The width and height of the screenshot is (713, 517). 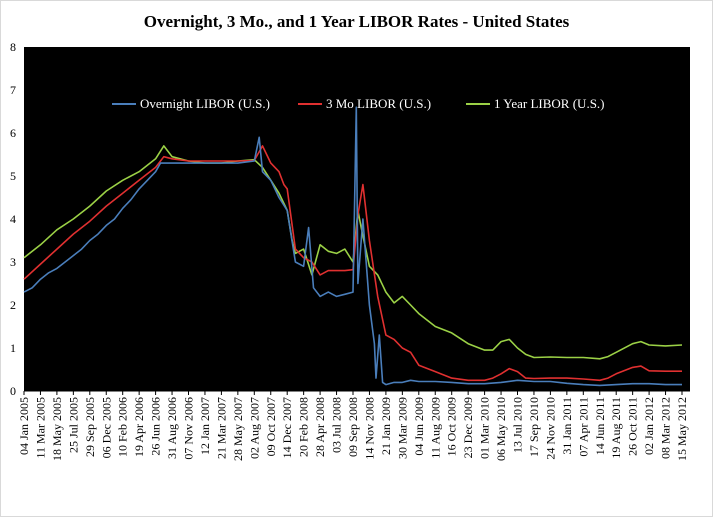 What do you see at coordinates (378, 103) in the screenshot?
I see `legend-label: 3 Mo LIBOR (U.S.)` at bounding box center [378, 103].